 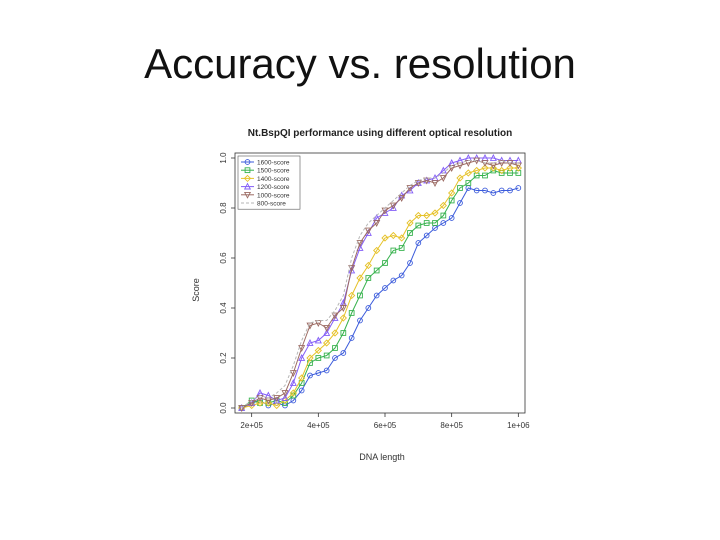 What do you see at coordinates (318, 425) in the screenshot?
I see `x-tick-label: 4e+05` at bounding box center [318, 425].